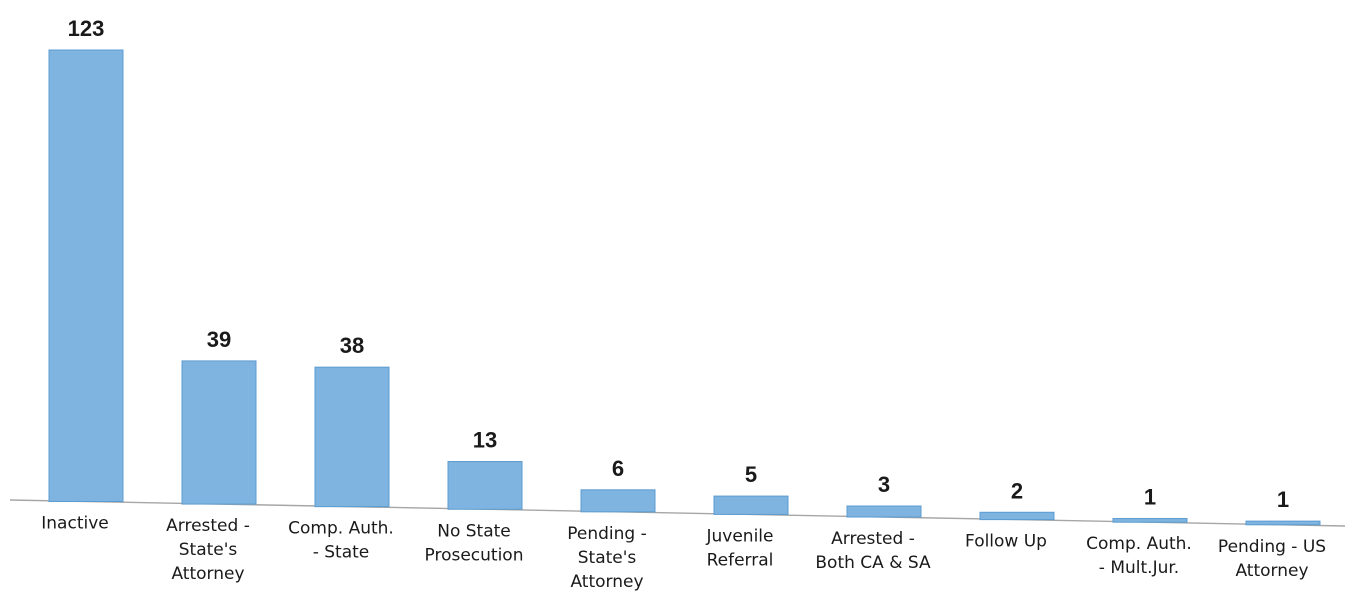 The width and height of the screenshot is (1353, 609). Describe the element at coordinates (618, 468) in the screenshot. I see `value-label-4: 6` at that location.